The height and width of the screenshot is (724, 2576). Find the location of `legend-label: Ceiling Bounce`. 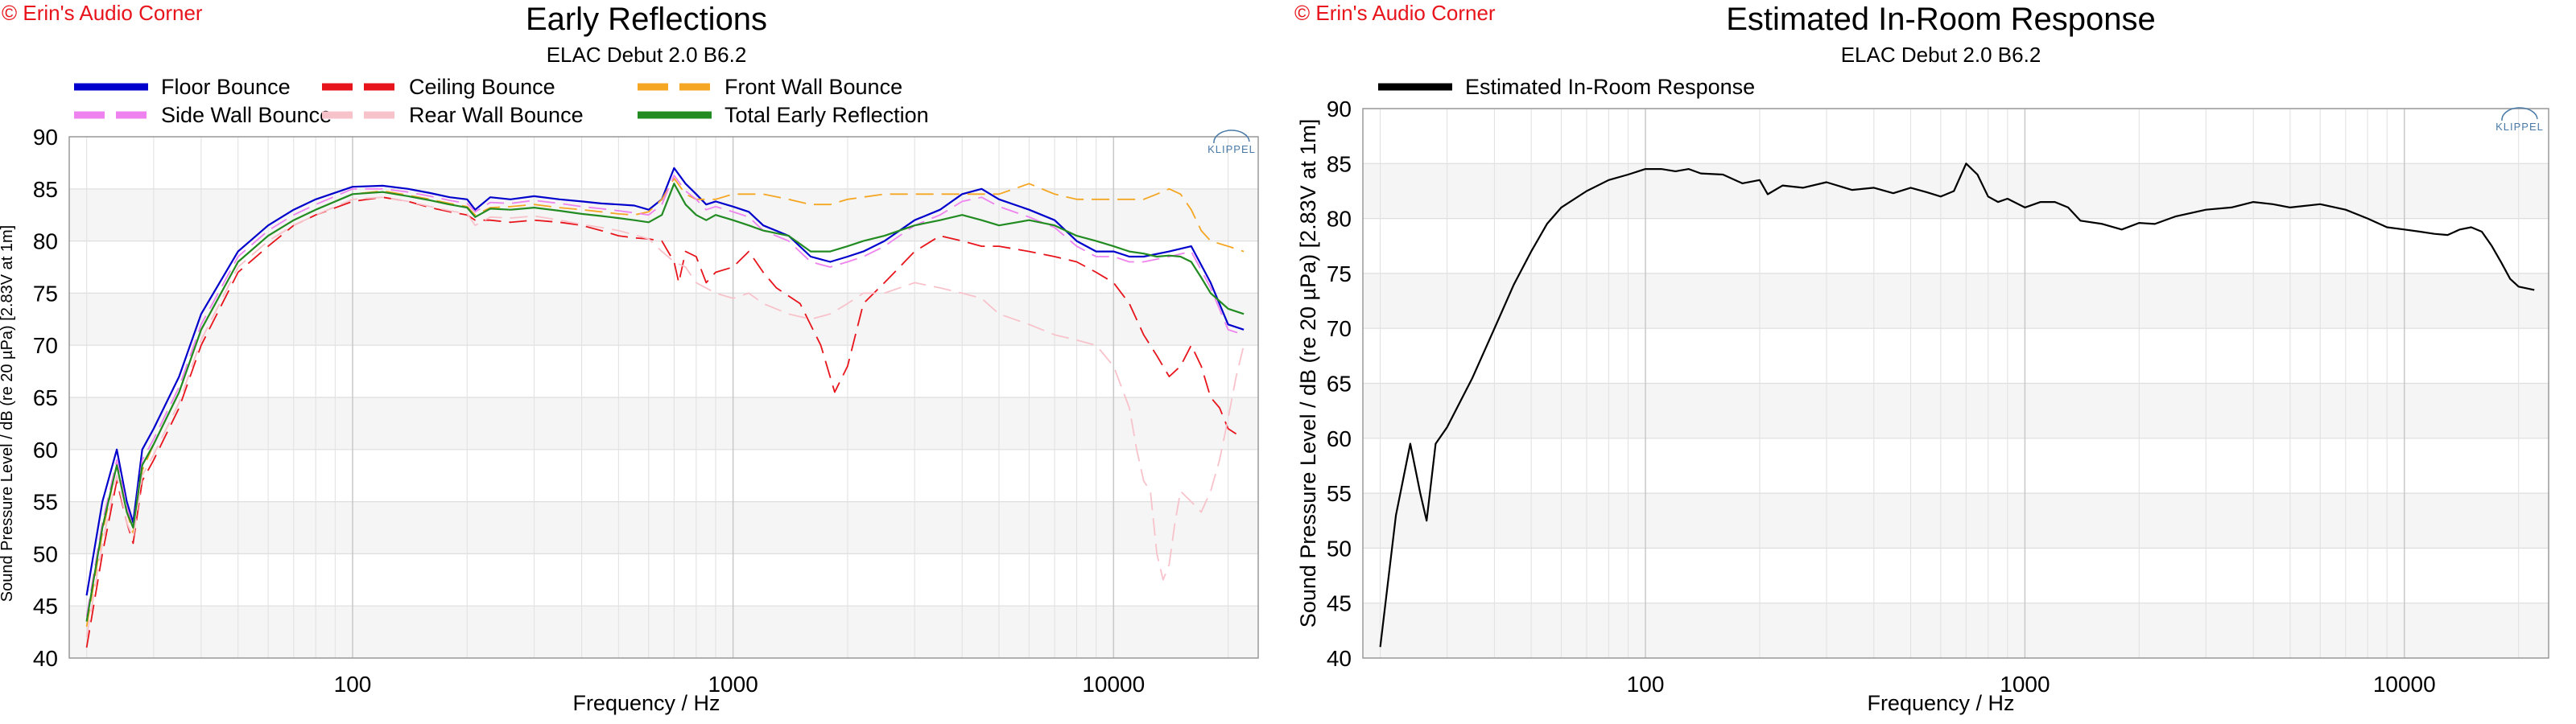

legend-label: Ceiling Bounce is located at coordinates (482, 87).